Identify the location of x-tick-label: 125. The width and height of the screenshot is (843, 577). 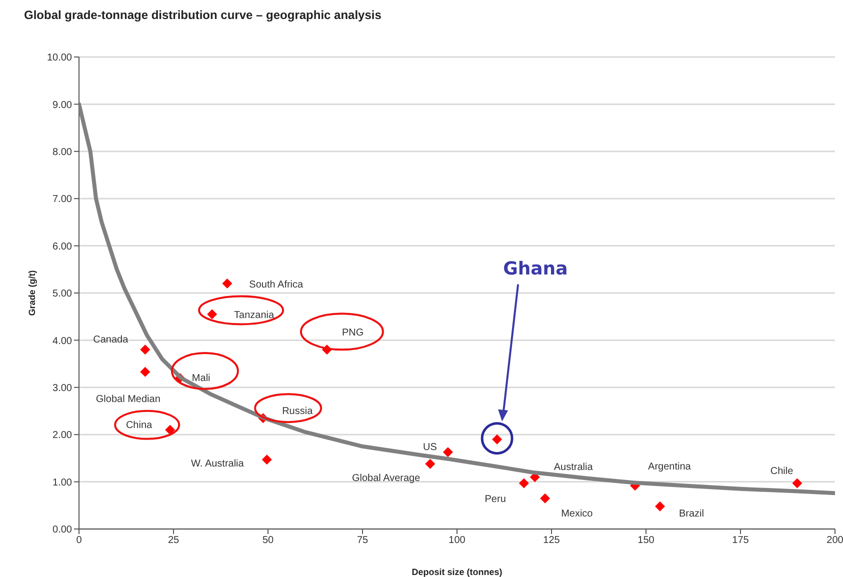
(551, 540).